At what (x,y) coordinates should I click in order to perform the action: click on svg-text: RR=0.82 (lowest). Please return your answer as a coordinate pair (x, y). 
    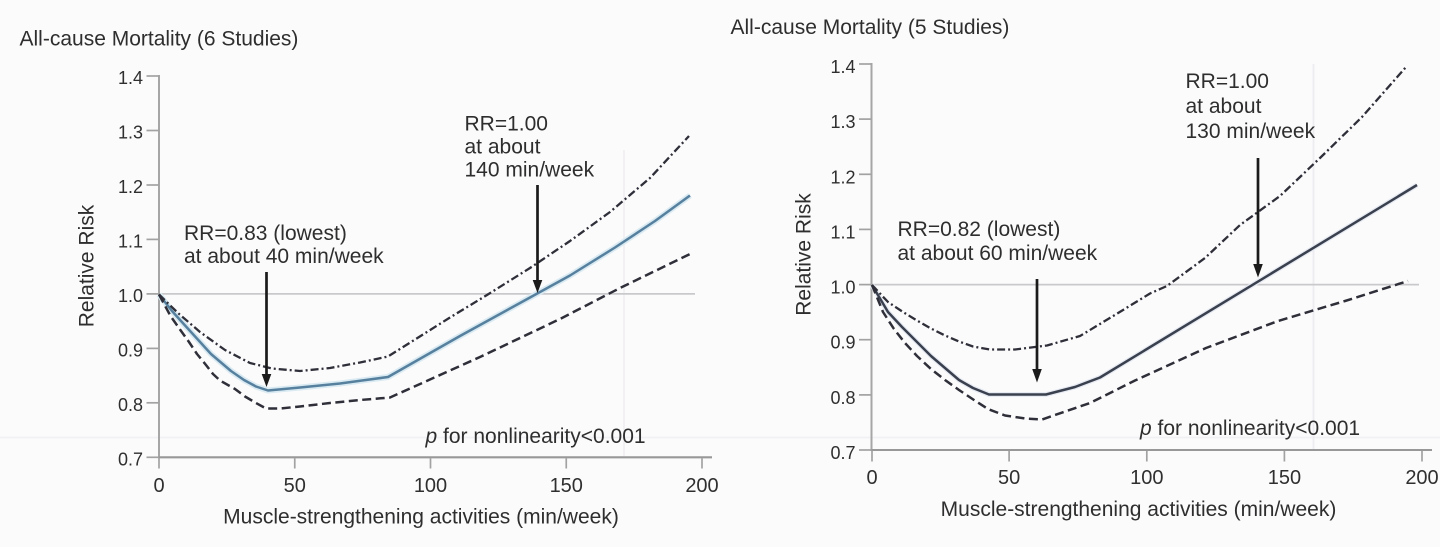
    Looking at the image, I should click on (979, 229).